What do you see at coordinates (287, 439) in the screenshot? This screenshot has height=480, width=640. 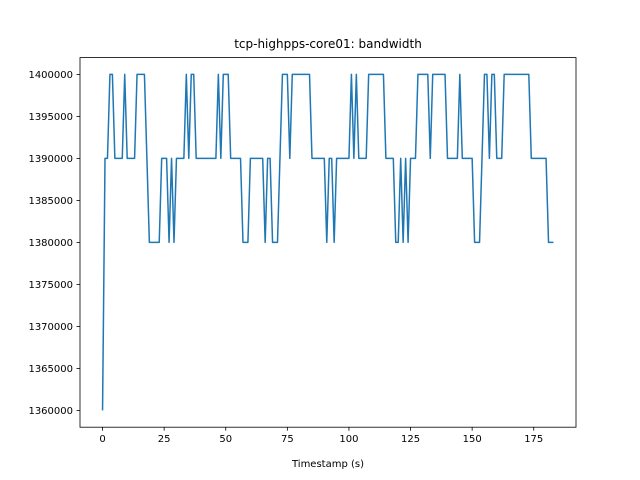 I see `x-tick-label: 75` at bounding box center [287, 439].